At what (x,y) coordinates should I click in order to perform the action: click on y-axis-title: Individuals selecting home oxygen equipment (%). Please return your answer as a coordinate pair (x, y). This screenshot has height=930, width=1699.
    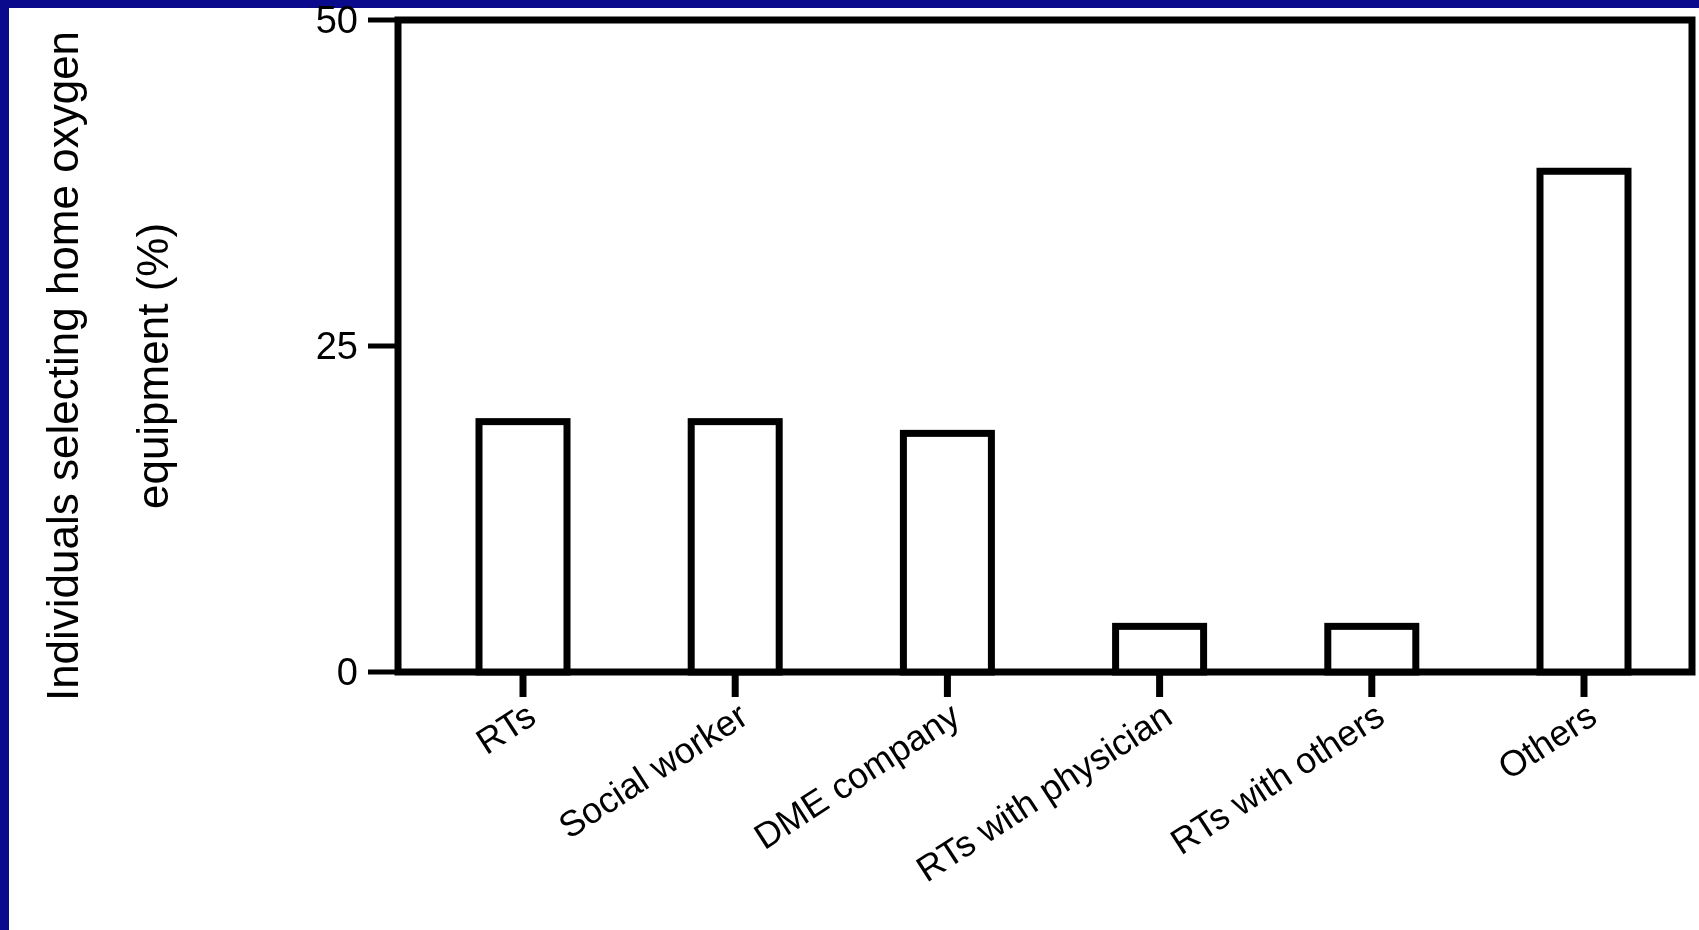
    Looking at the image, I should click on (107, 366).